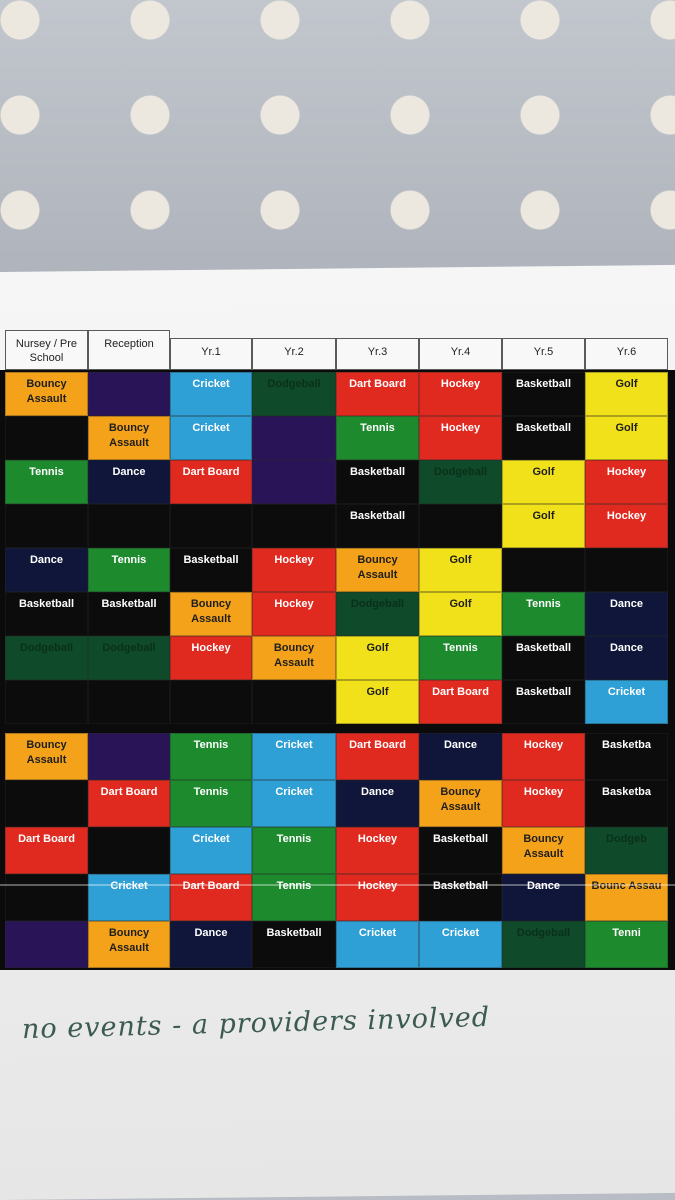 The width and height of the screenshot is (675, 1200). I want to click on paper-crease, so click(337, 885).